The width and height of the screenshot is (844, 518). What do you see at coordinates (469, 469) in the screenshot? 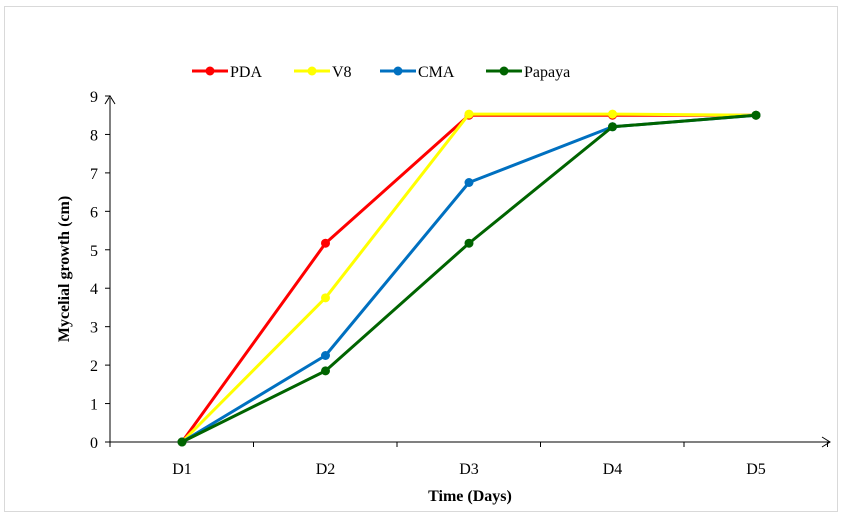
I see `x-tick-label: D3` at bounding box center [469, 469].